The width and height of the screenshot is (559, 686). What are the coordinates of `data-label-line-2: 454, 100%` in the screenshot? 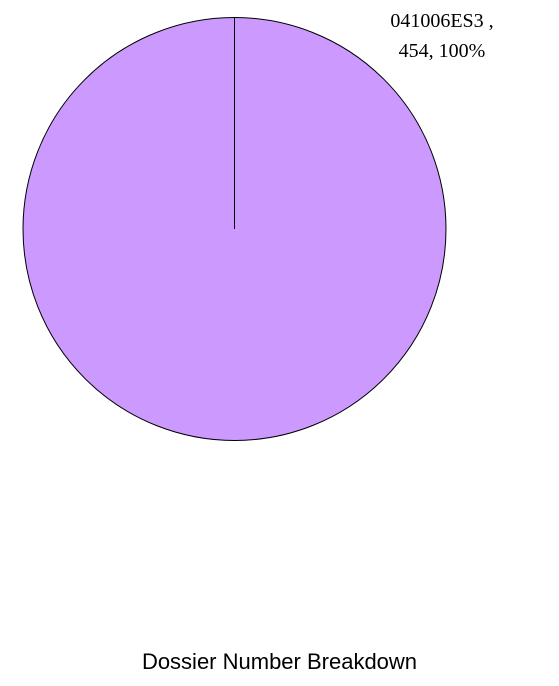 It's located at (442, 51).